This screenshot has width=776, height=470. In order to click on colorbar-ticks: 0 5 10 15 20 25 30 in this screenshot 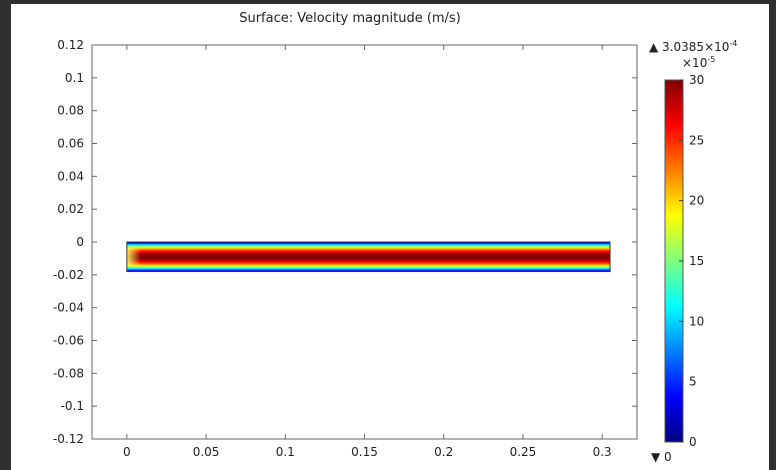, I will do `click(691, 261)`.